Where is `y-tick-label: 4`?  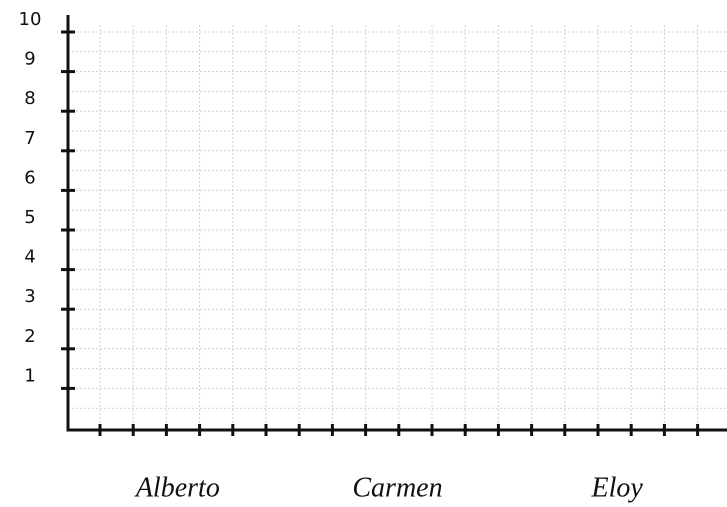 y-tick-label: 4 is located at coordinates (29, 257).